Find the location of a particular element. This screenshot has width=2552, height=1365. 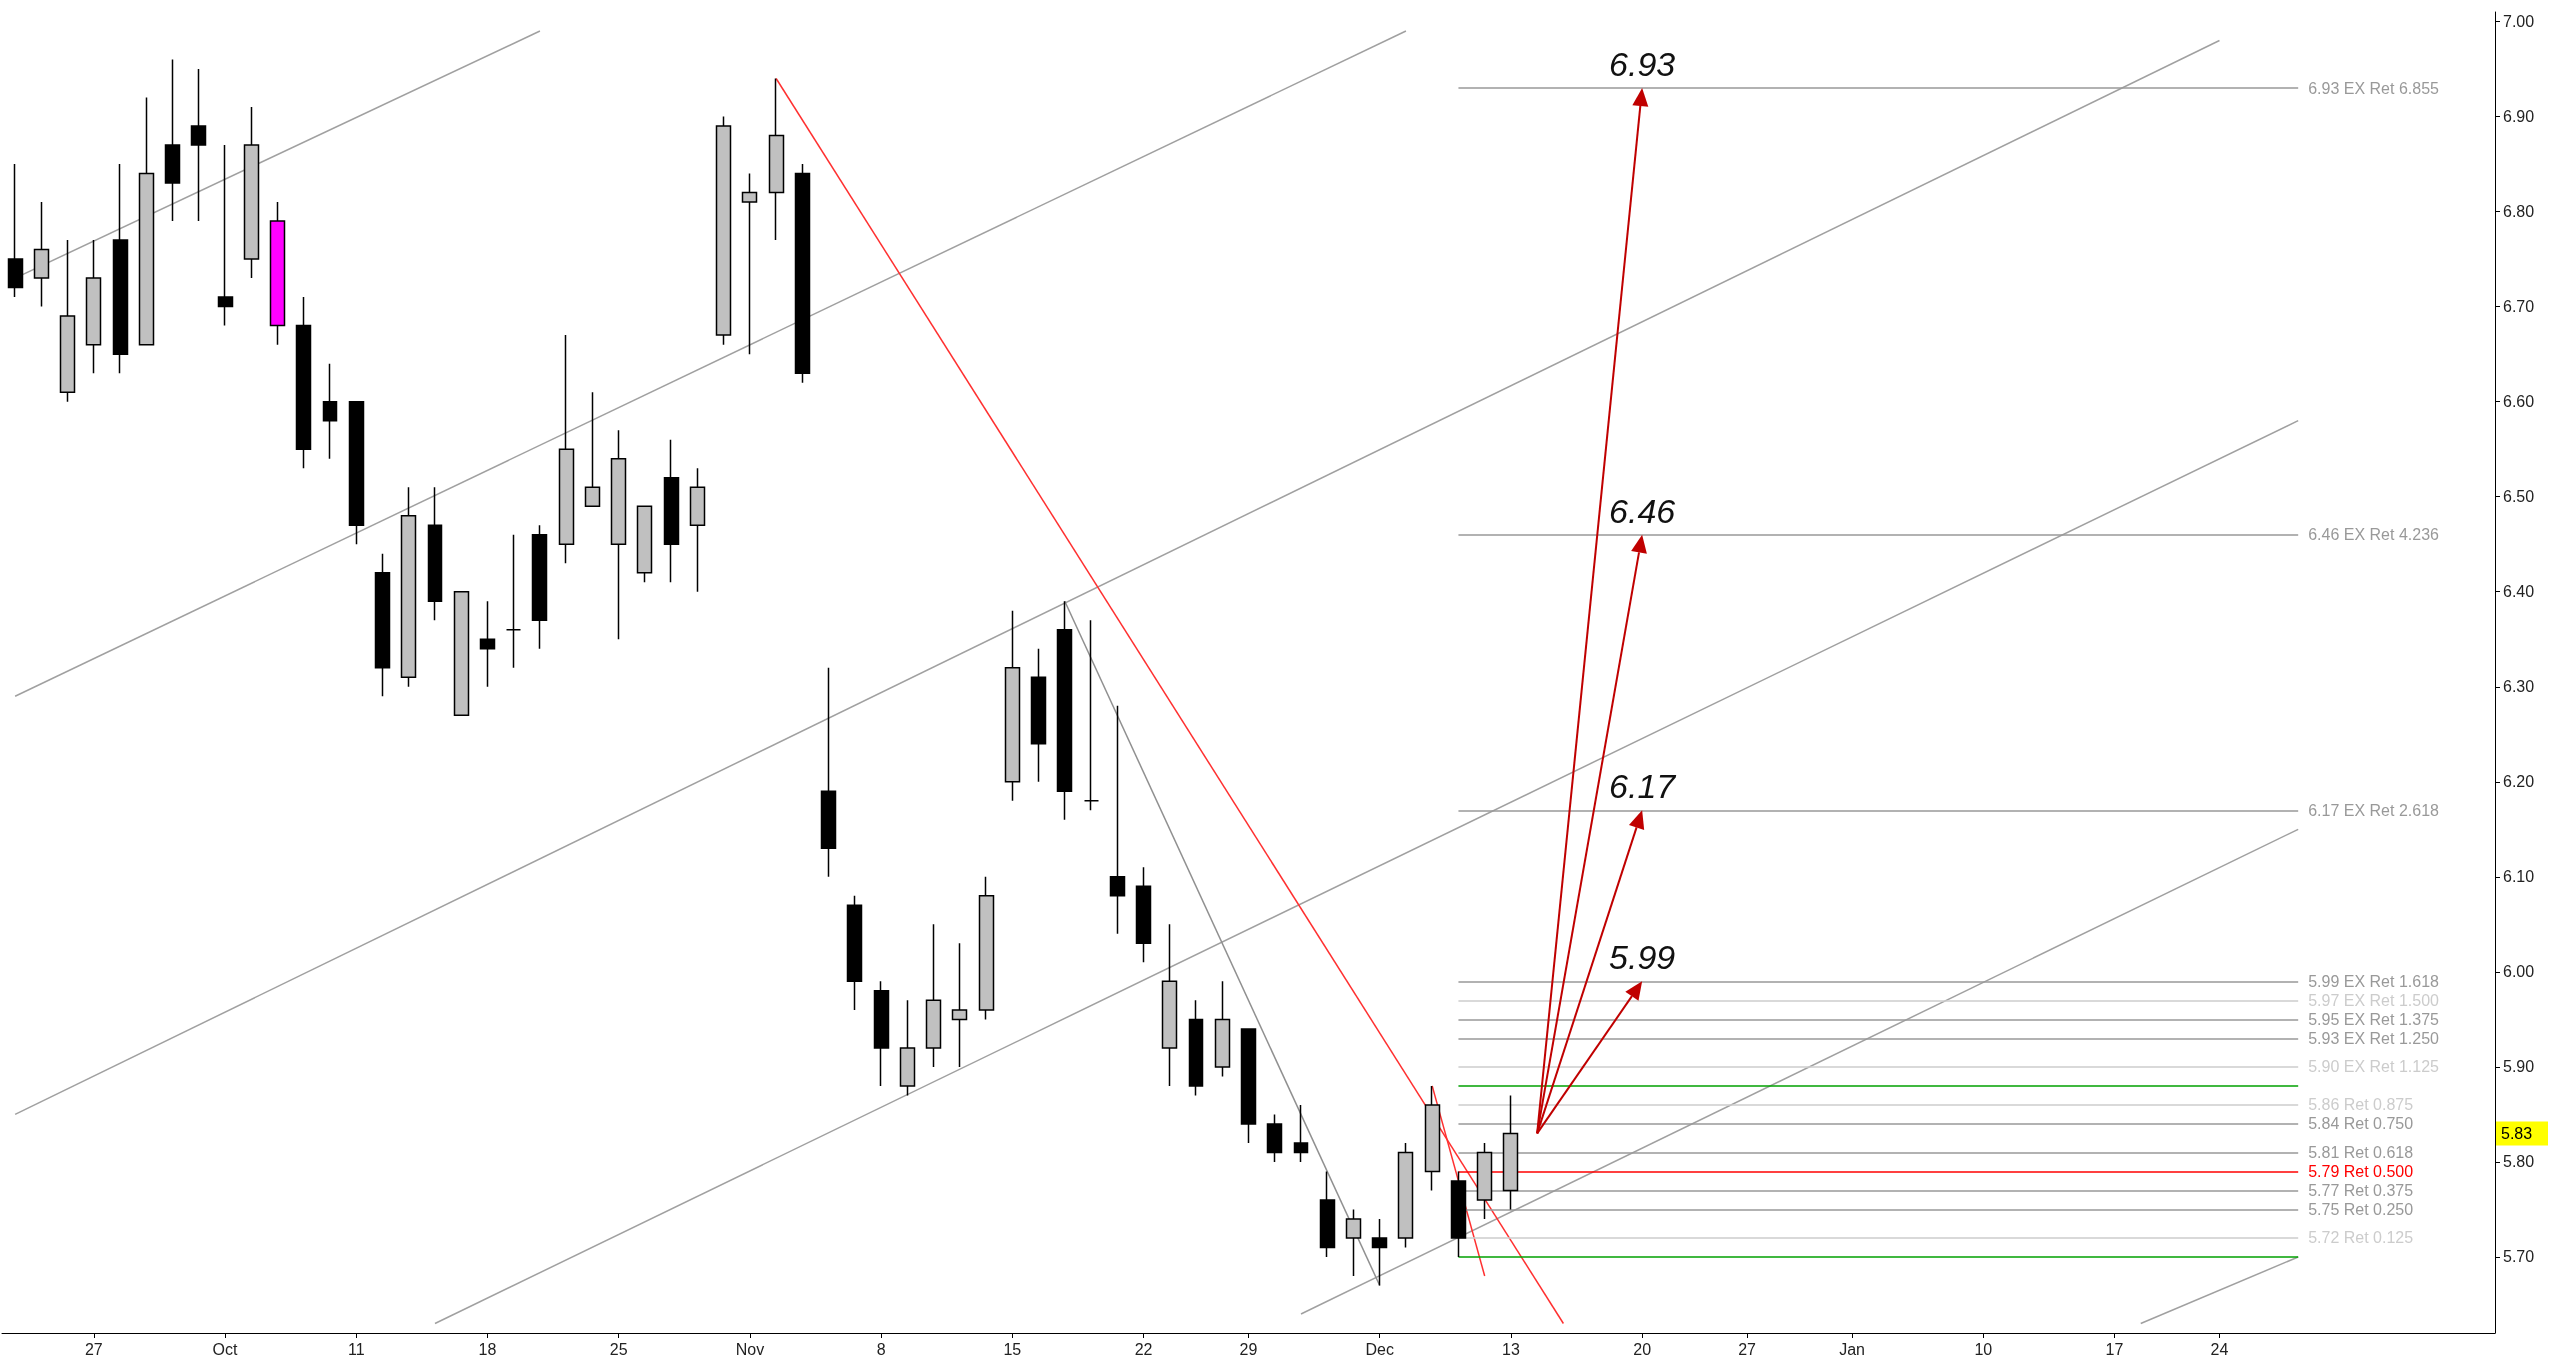

y-tick-label: 6.10 is located at coordinates (2519, 877).